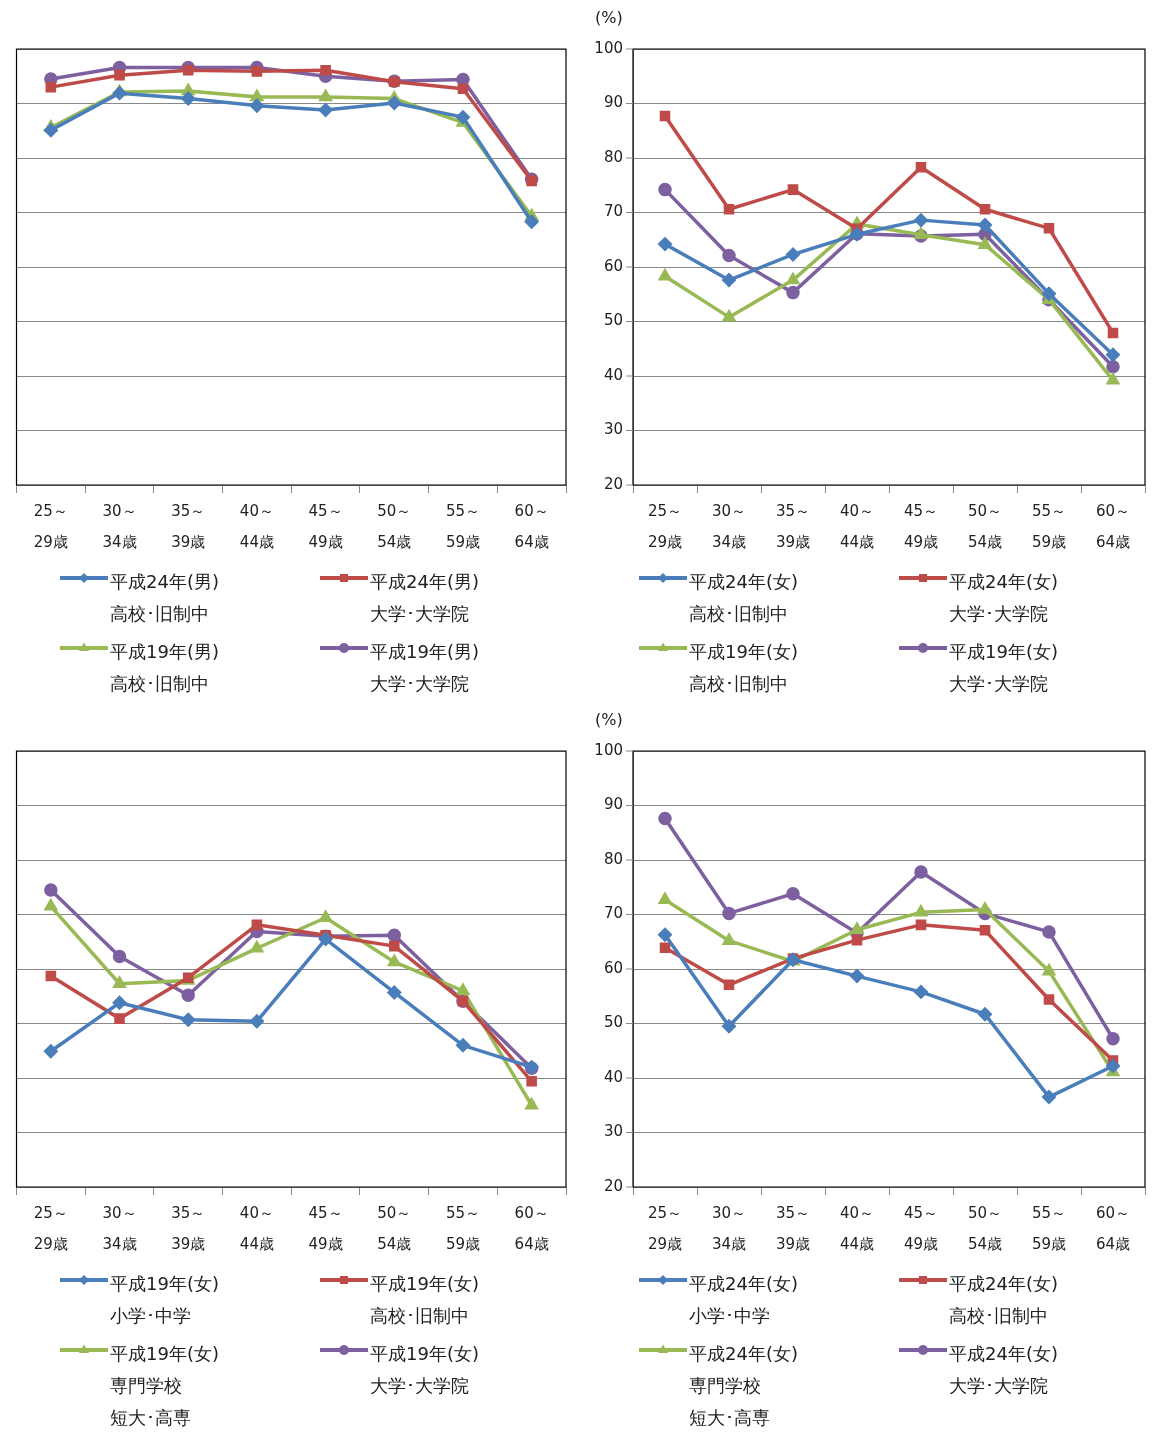 This screenshot has height=1447, width=1163. I want to click on legend-label: 平成19年(女) 専門学校短大･高専, so click(164, 1386).